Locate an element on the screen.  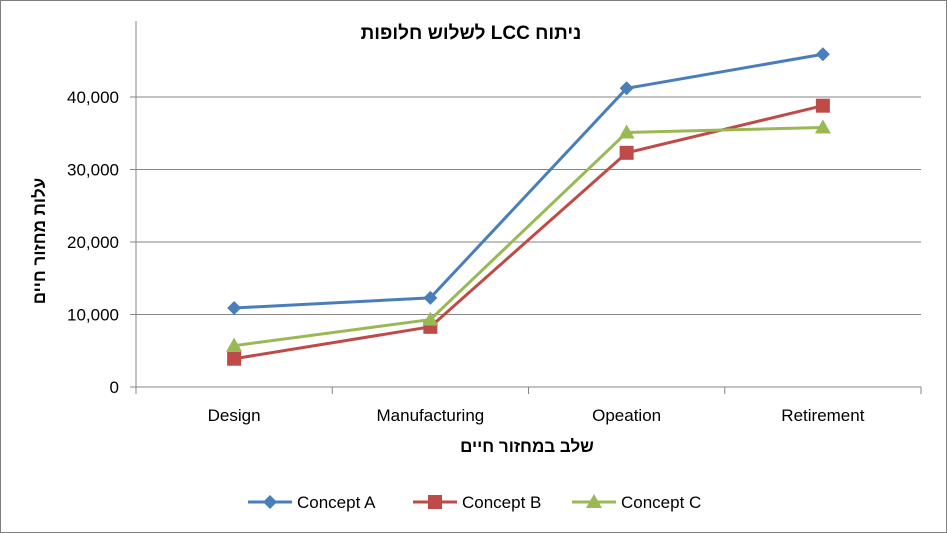
legend: Concept A Concept B Concept C is located at coordinates (474, 502).